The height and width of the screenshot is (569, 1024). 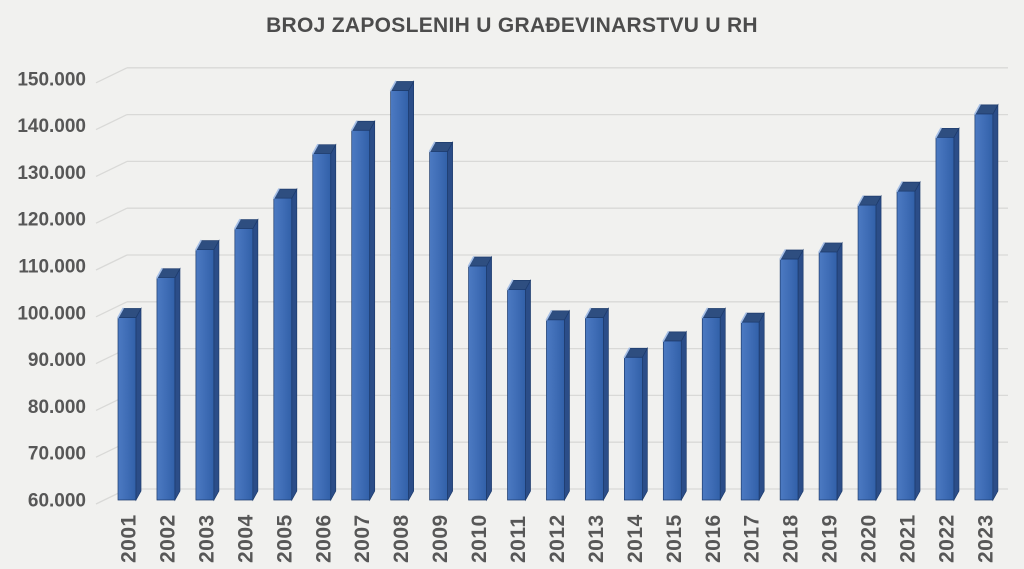 What do you see at coordinates (635, 538) in the screenshot?
I see `x-axis-tick-label: 2014` at bounding box center [635, 538].